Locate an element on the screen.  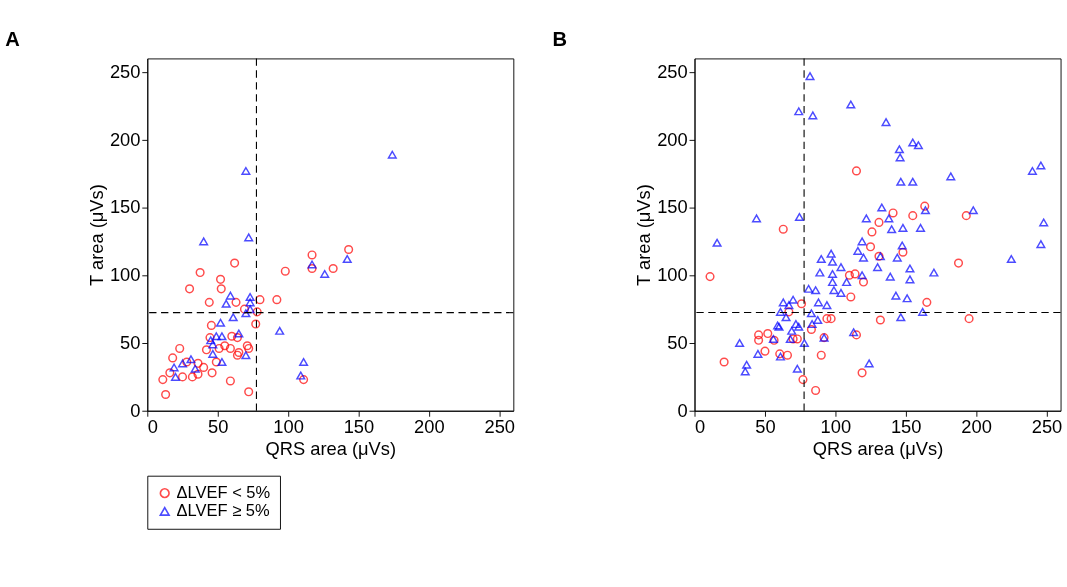
x-tick-label: 50 is located at coordinates (218, 427).